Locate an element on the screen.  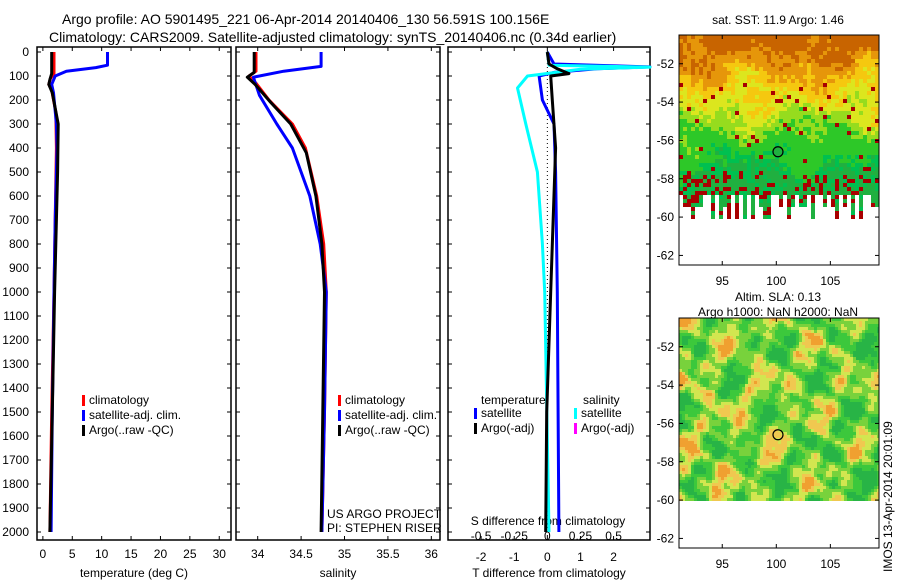
x-tick-label: 10 is located at coordinates (102, 554).